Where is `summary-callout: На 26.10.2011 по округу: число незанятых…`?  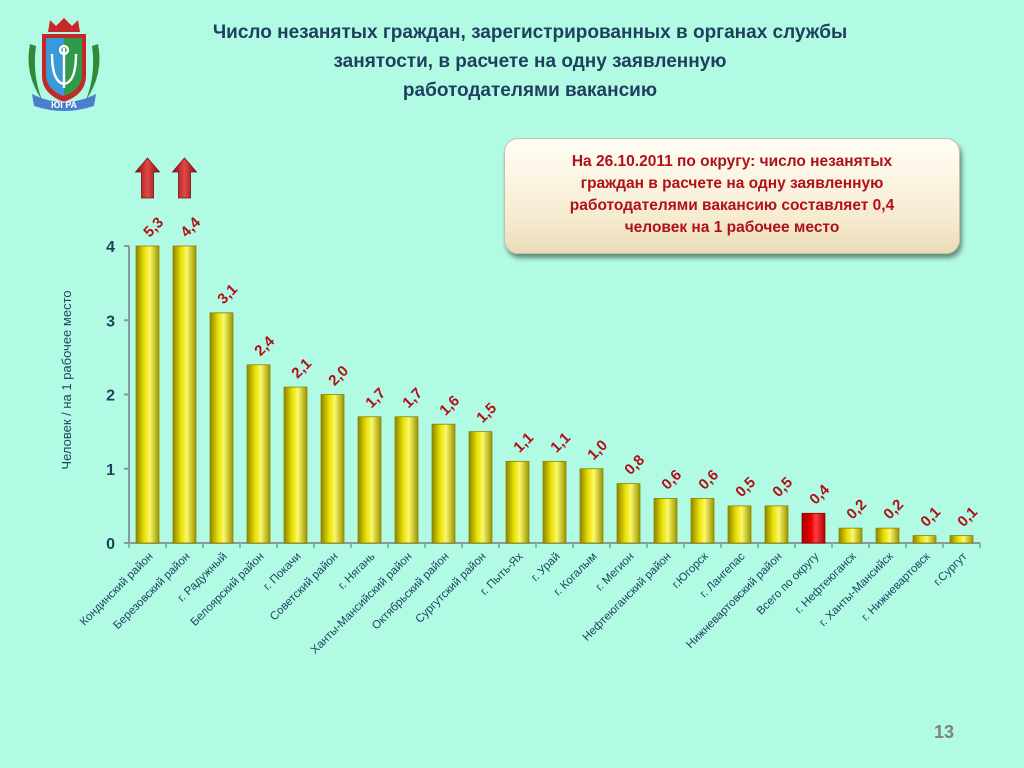 summary-callout: На 26.10.2011 по округу: число незанятых… is located at coordinates (732, 196).